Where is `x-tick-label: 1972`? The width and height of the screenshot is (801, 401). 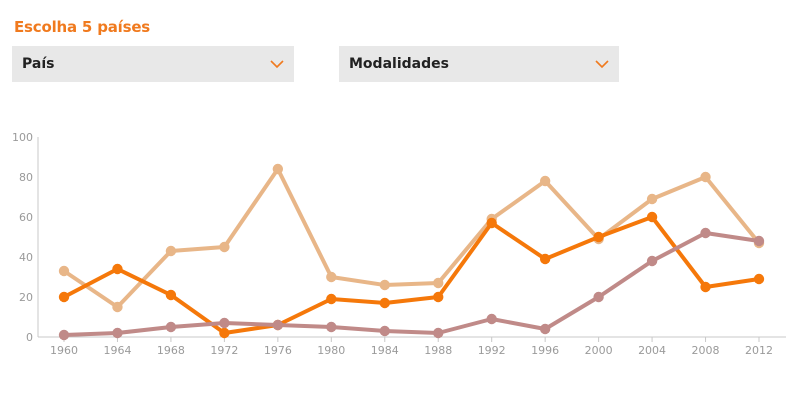
x-tick-label: 1972 is located at coordinates (224, 350).